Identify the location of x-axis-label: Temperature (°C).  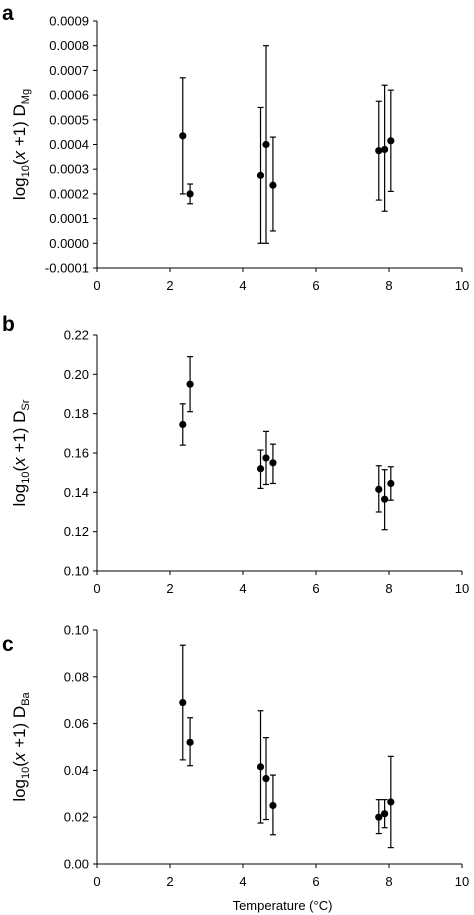
(283, 905).